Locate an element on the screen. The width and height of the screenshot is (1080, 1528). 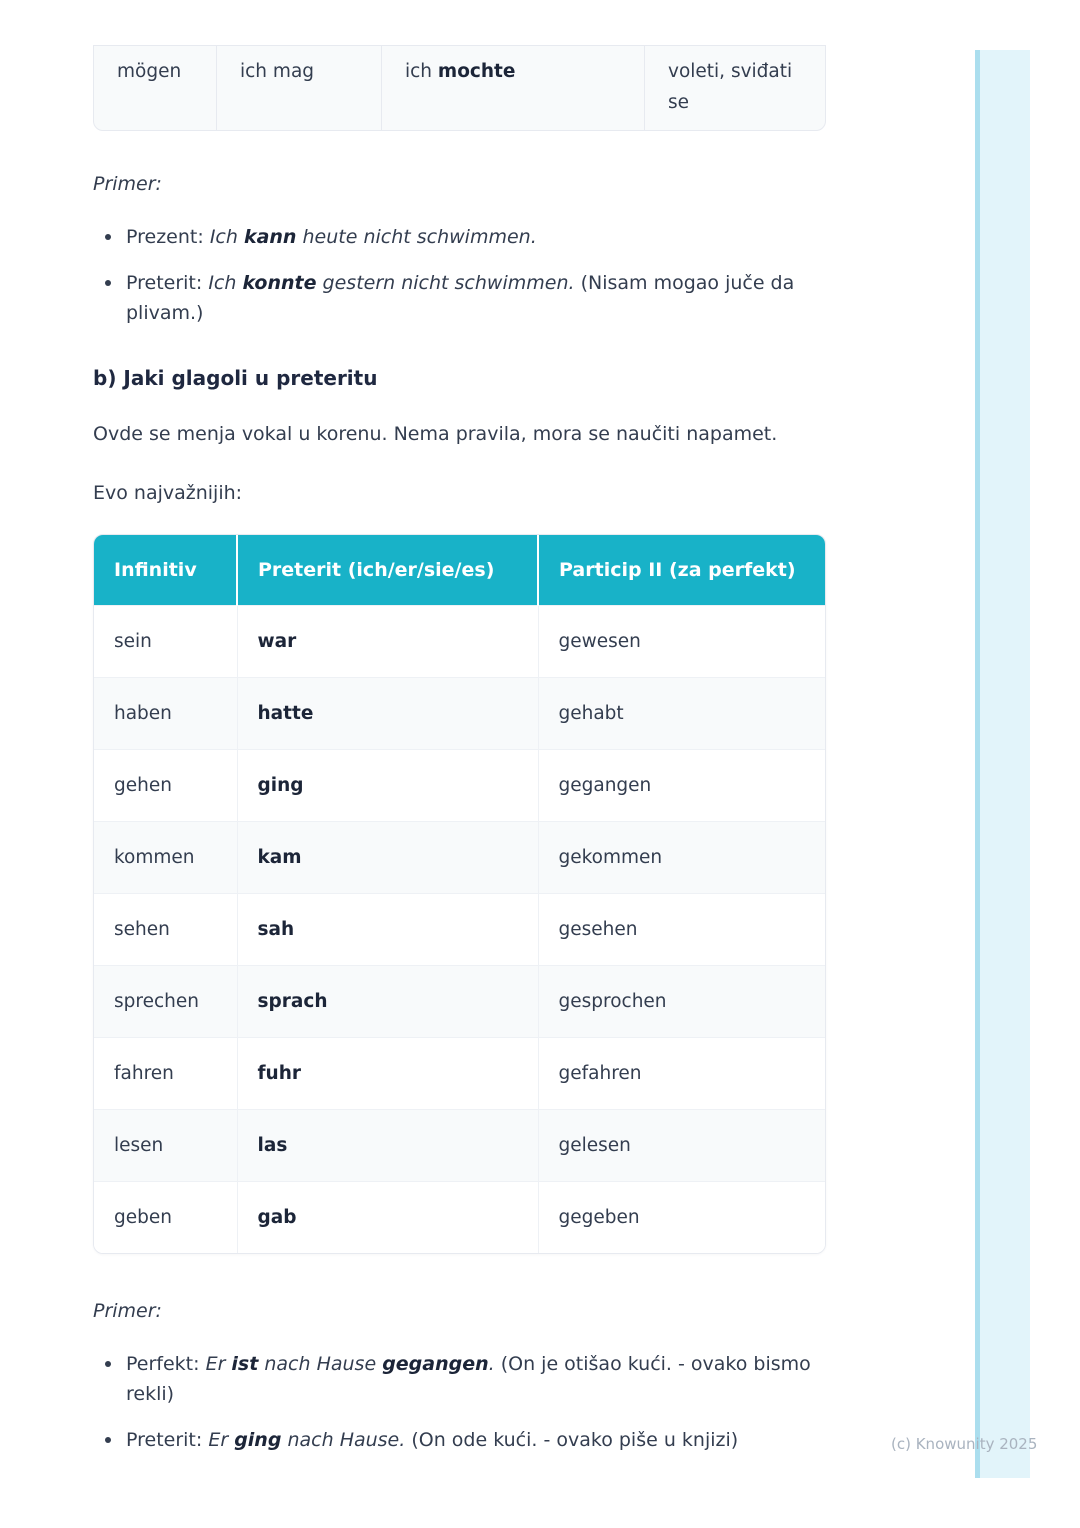
example-prefix: Perfekt: is located at coordinates (166, 1364).